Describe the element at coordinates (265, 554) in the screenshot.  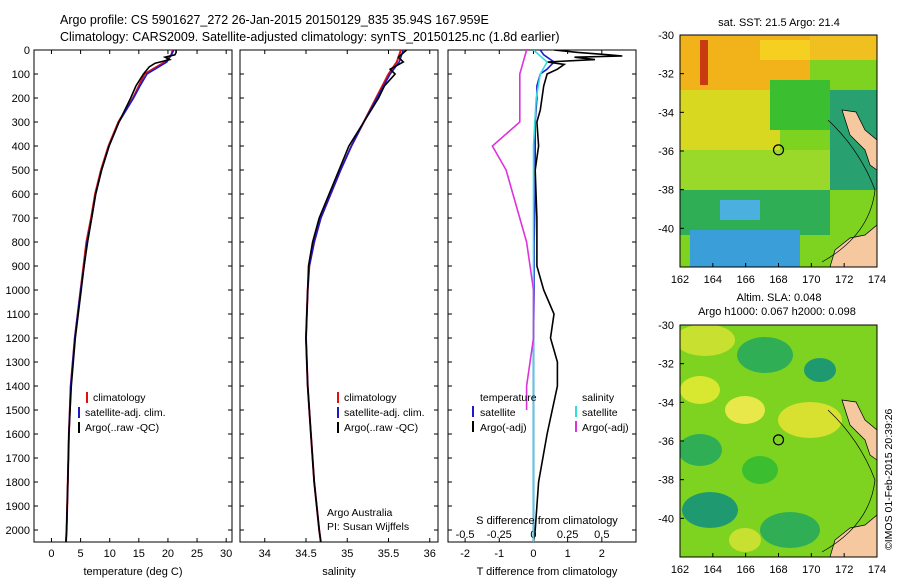
I see `x-tick-label: 34` at that location.